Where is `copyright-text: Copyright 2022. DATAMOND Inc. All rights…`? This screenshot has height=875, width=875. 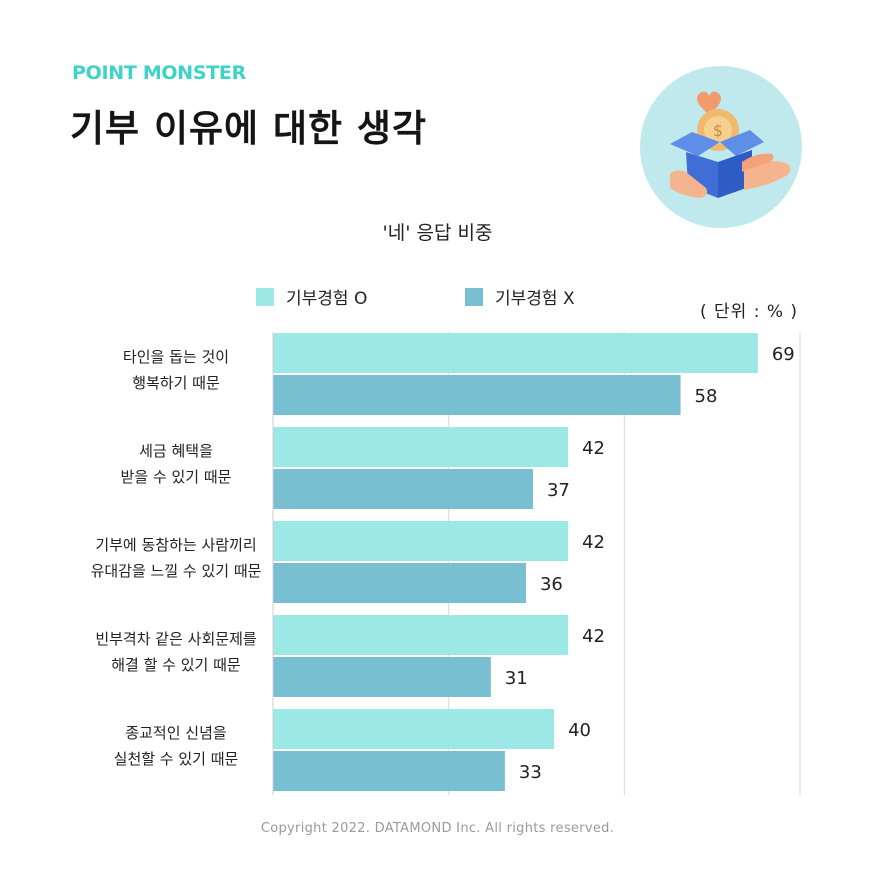
copyright-text: Copyright 2022. DATAMOND Inc. All rights… is located at coordinates (437, 828).